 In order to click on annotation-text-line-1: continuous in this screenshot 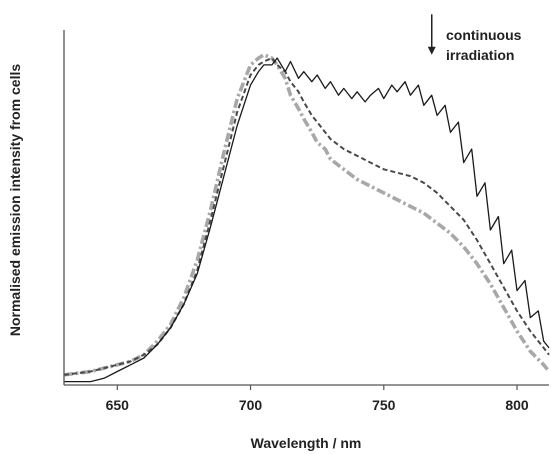, I will do `click(484, 35)`.